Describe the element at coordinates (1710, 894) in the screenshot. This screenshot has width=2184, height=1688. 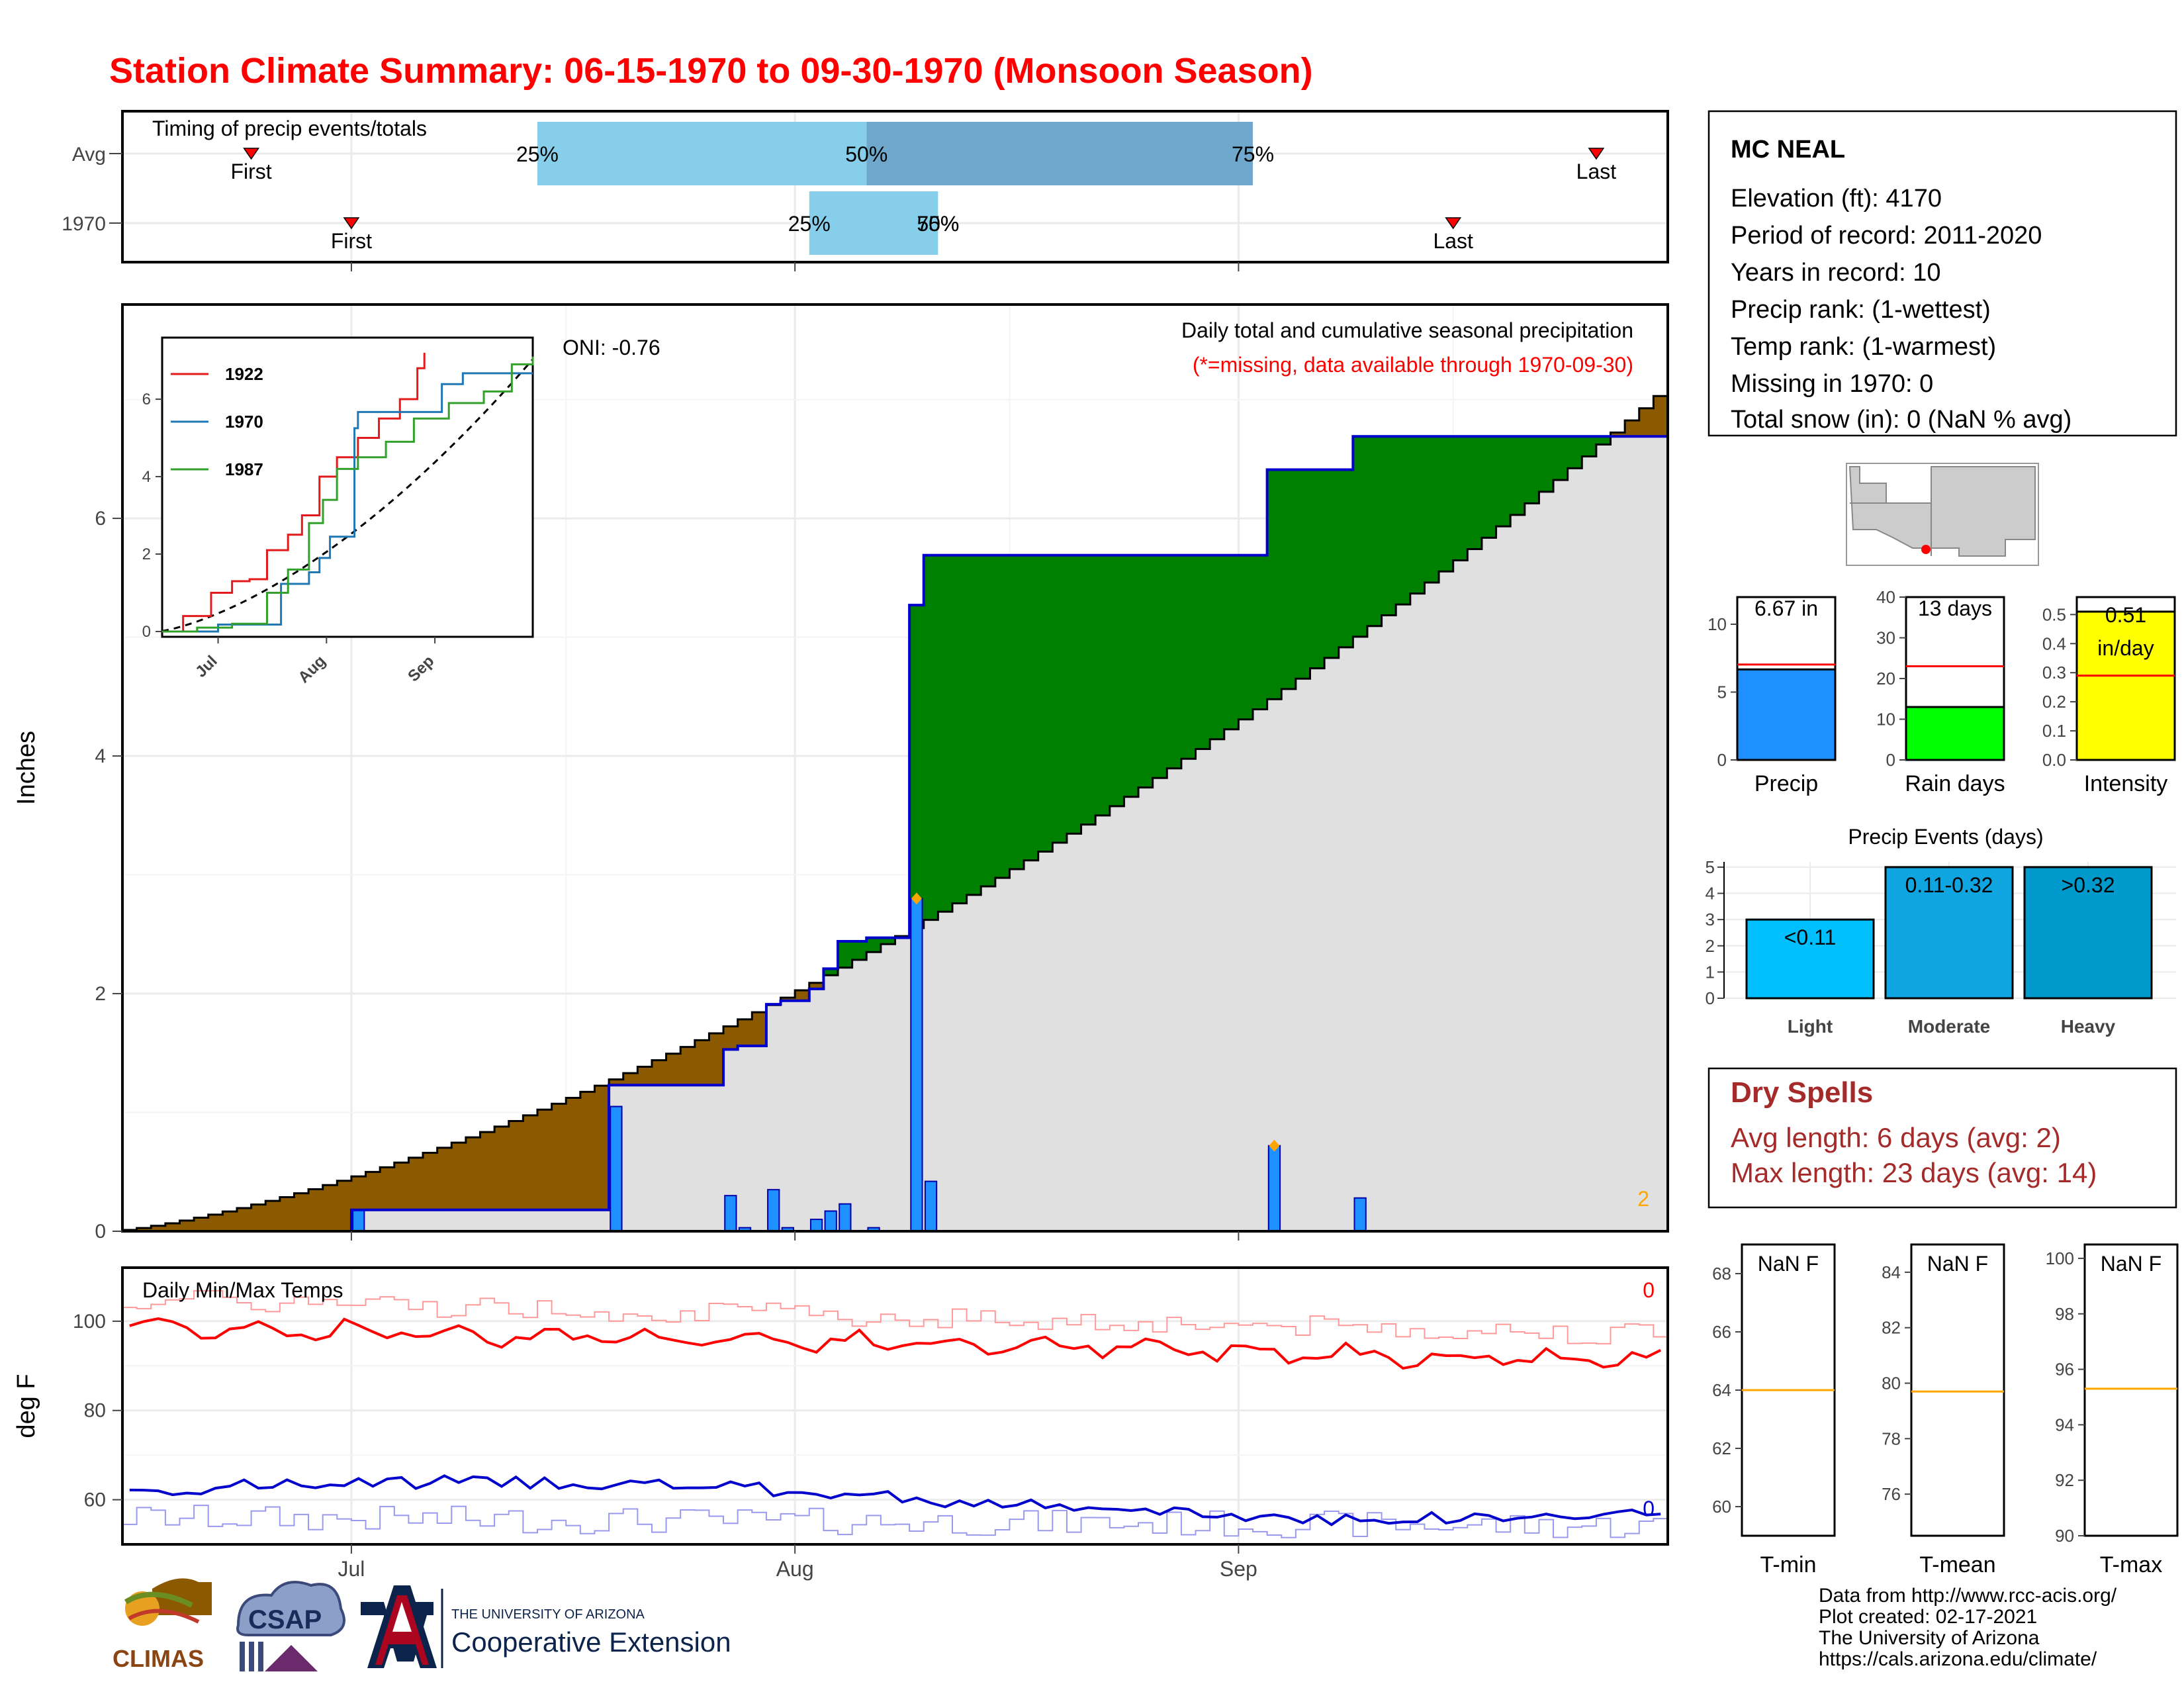
I see `events-tick-label: 4` at that location.